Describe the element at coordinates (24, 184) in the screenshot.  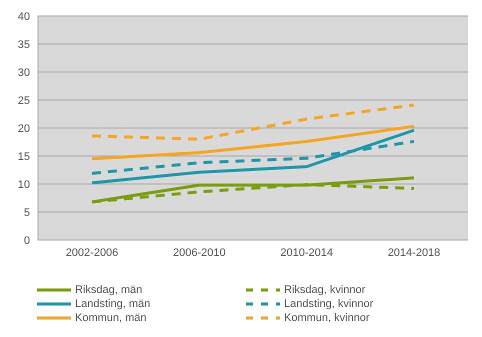
I see `y-tick-label: 10` at that location.